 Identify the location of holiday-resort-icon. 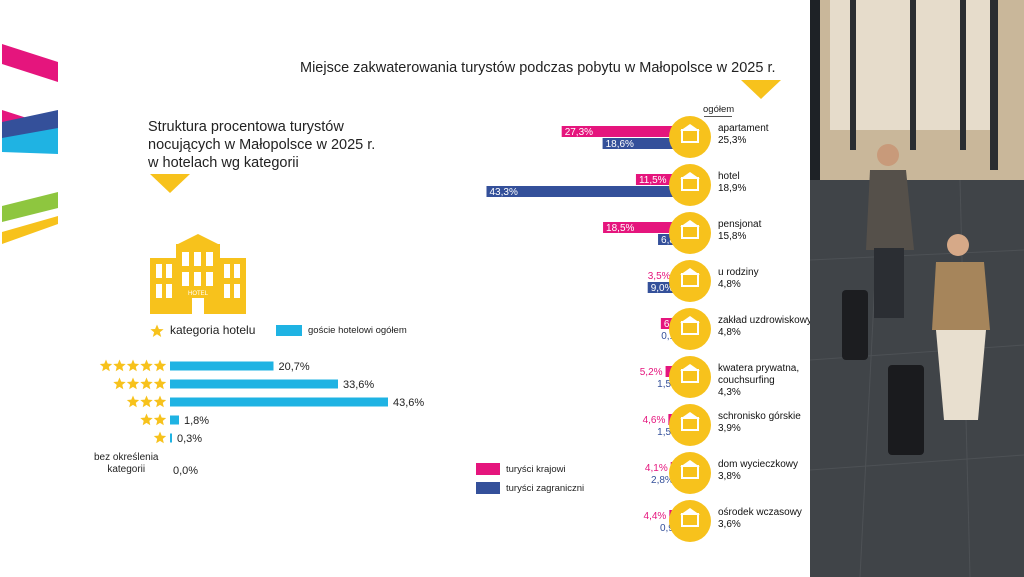
(690, 521).